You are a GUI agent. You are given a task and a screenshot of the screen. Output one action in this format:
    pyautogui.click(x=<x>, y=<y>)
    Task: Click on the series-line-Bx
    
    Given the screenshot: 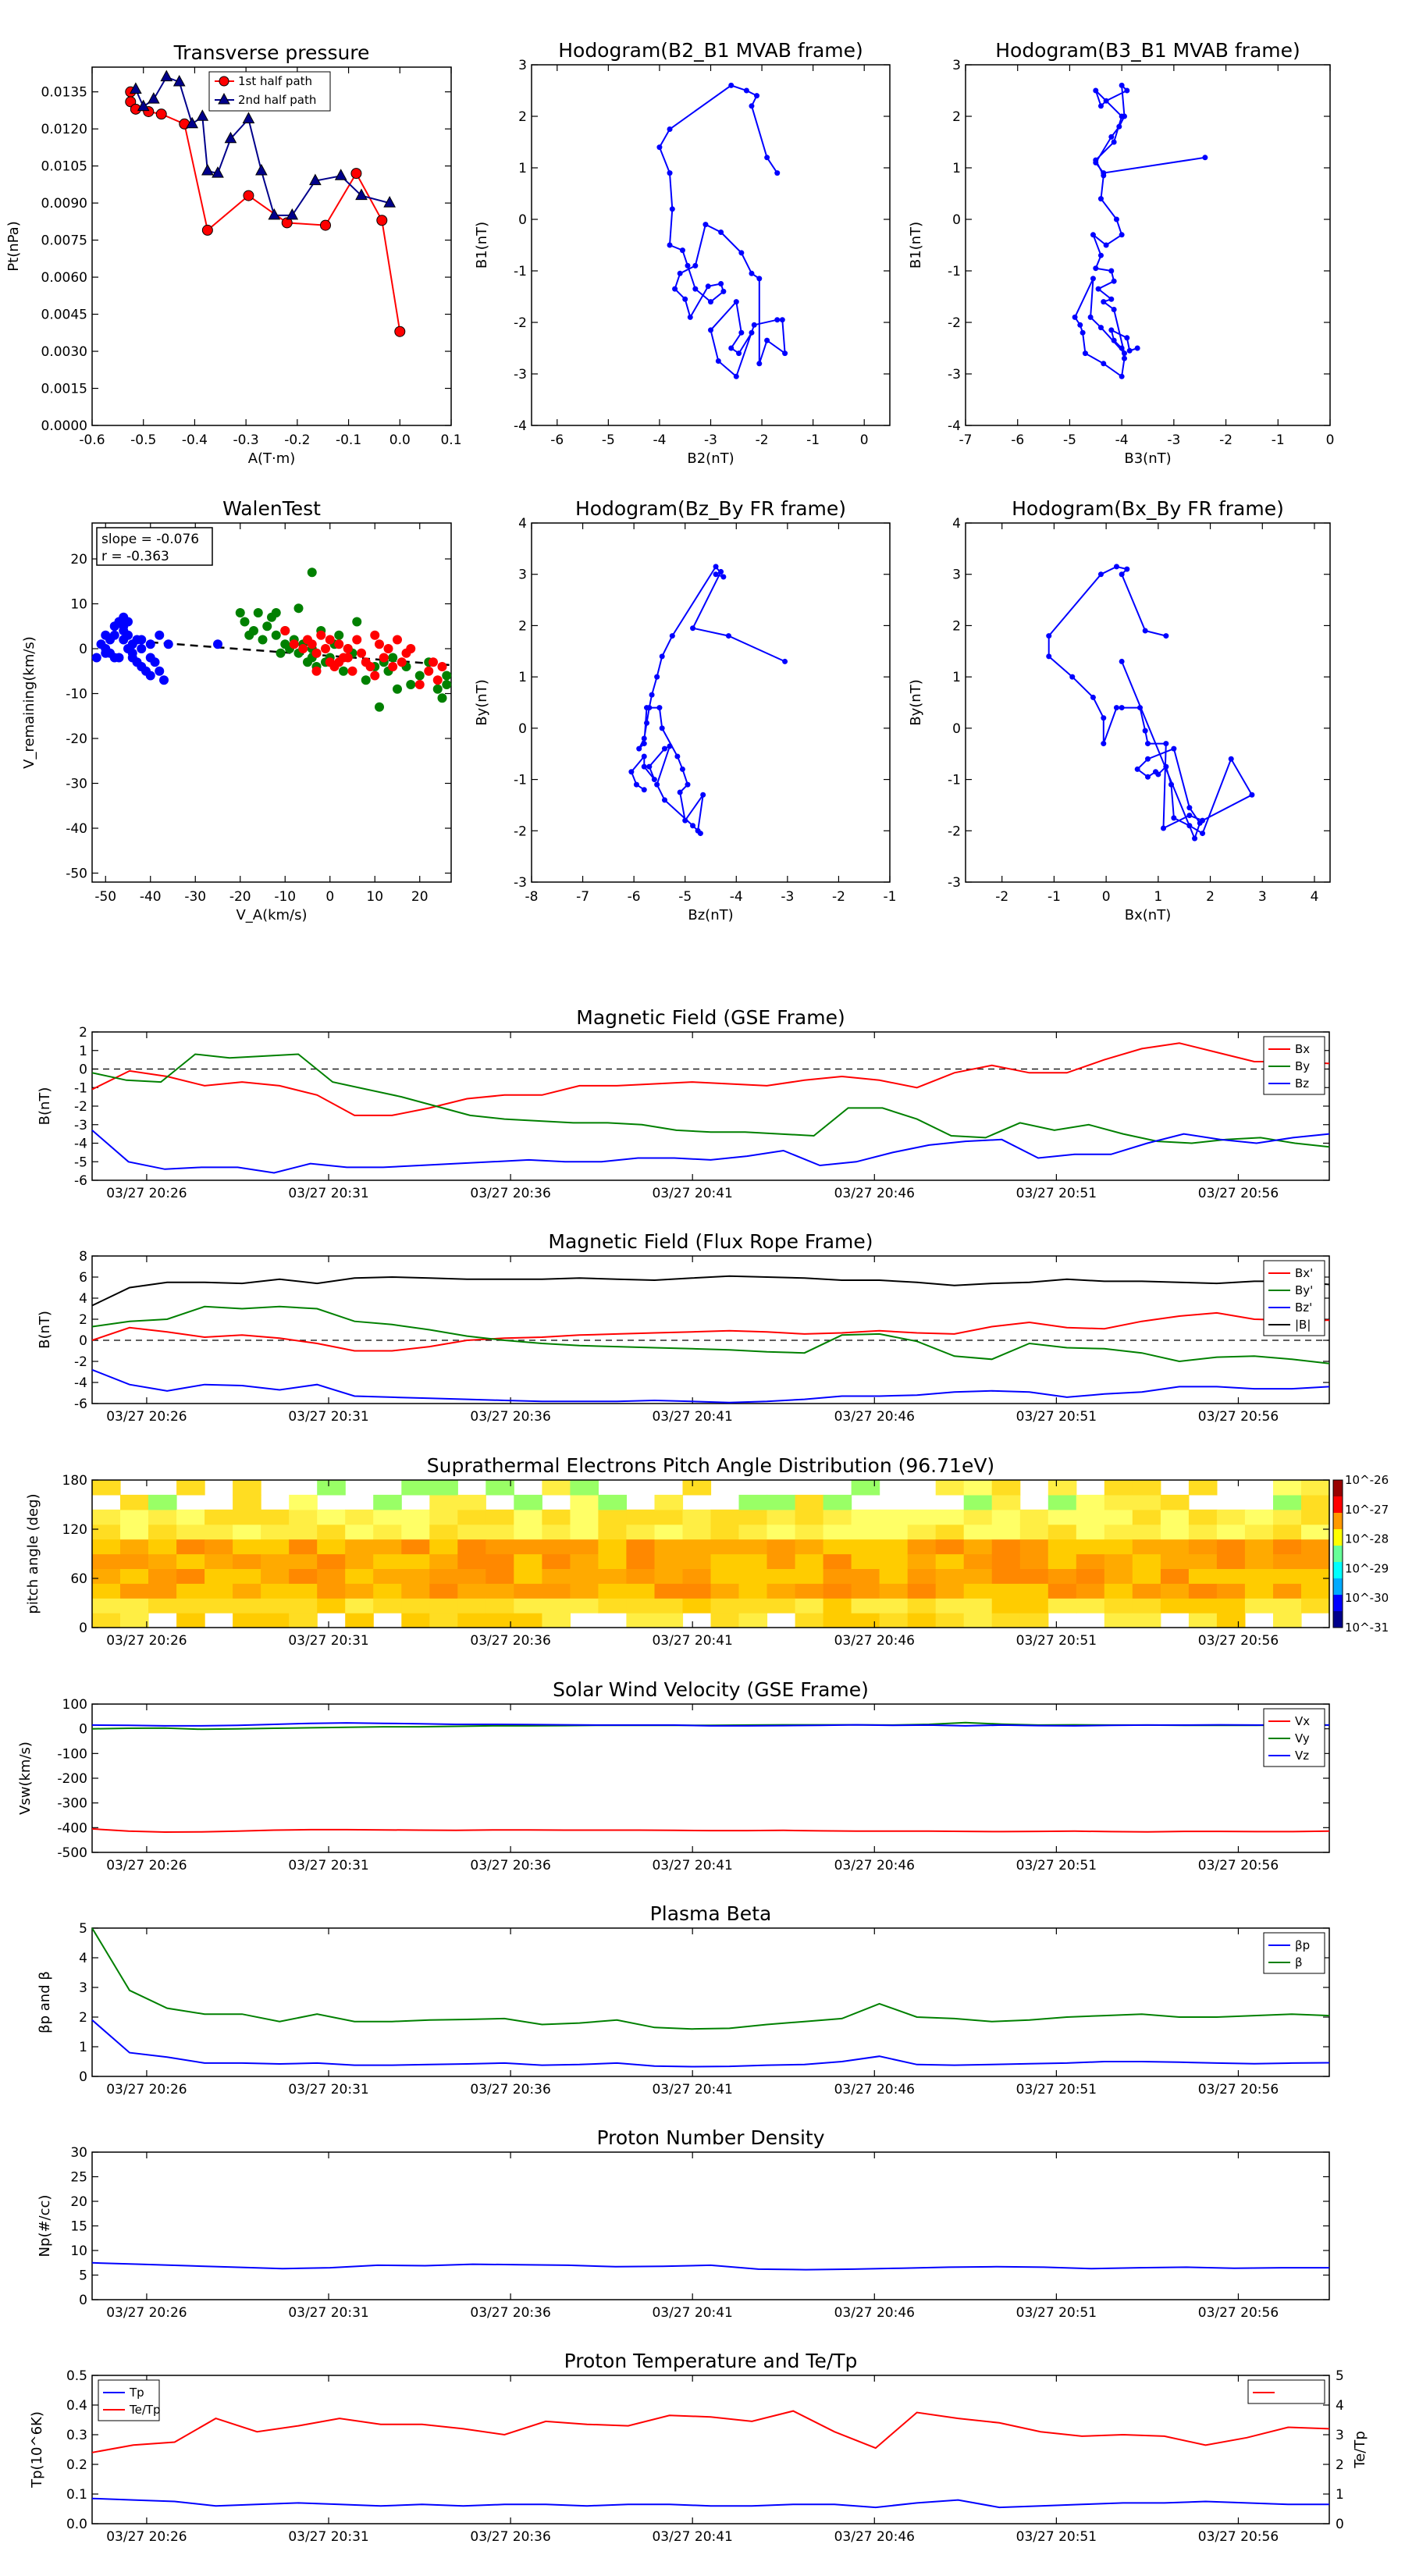 What is the action you would take?
    pyautogui.click(x=711, y=1079)
    